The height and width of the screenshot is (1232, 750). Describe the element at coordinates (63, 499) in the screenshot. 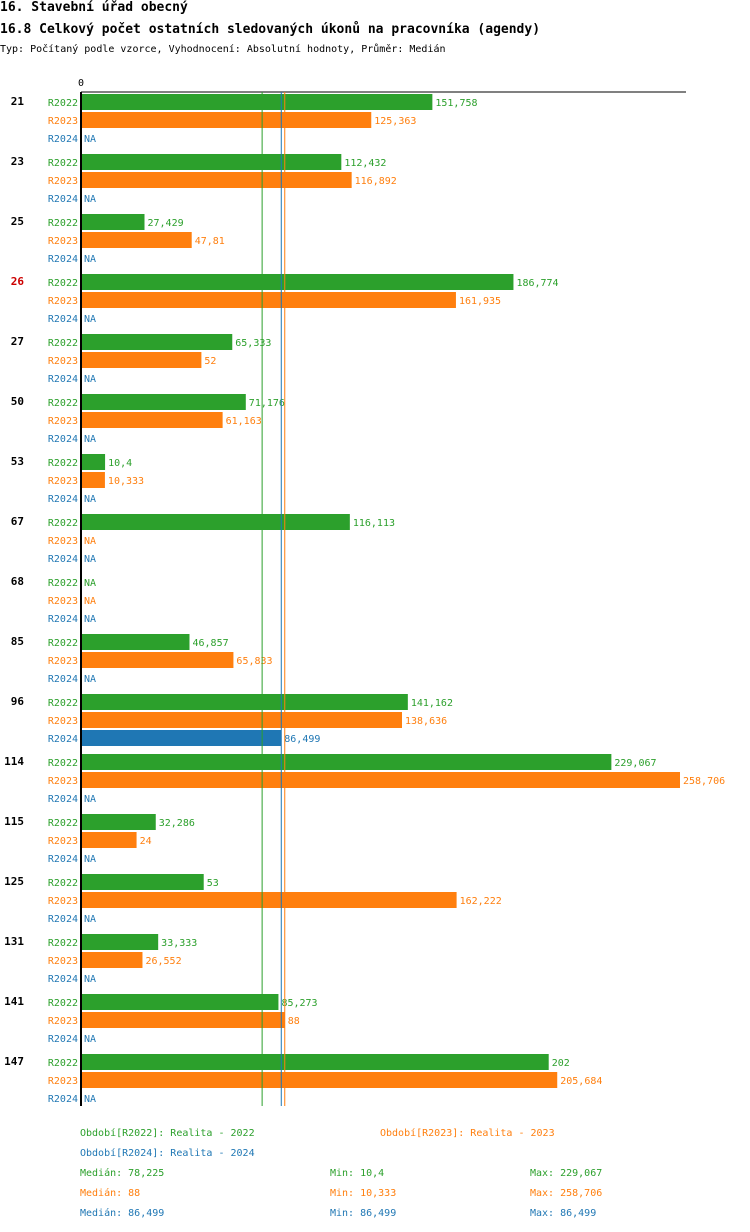

I see `series-label-53-R2024: R2024` at that location.